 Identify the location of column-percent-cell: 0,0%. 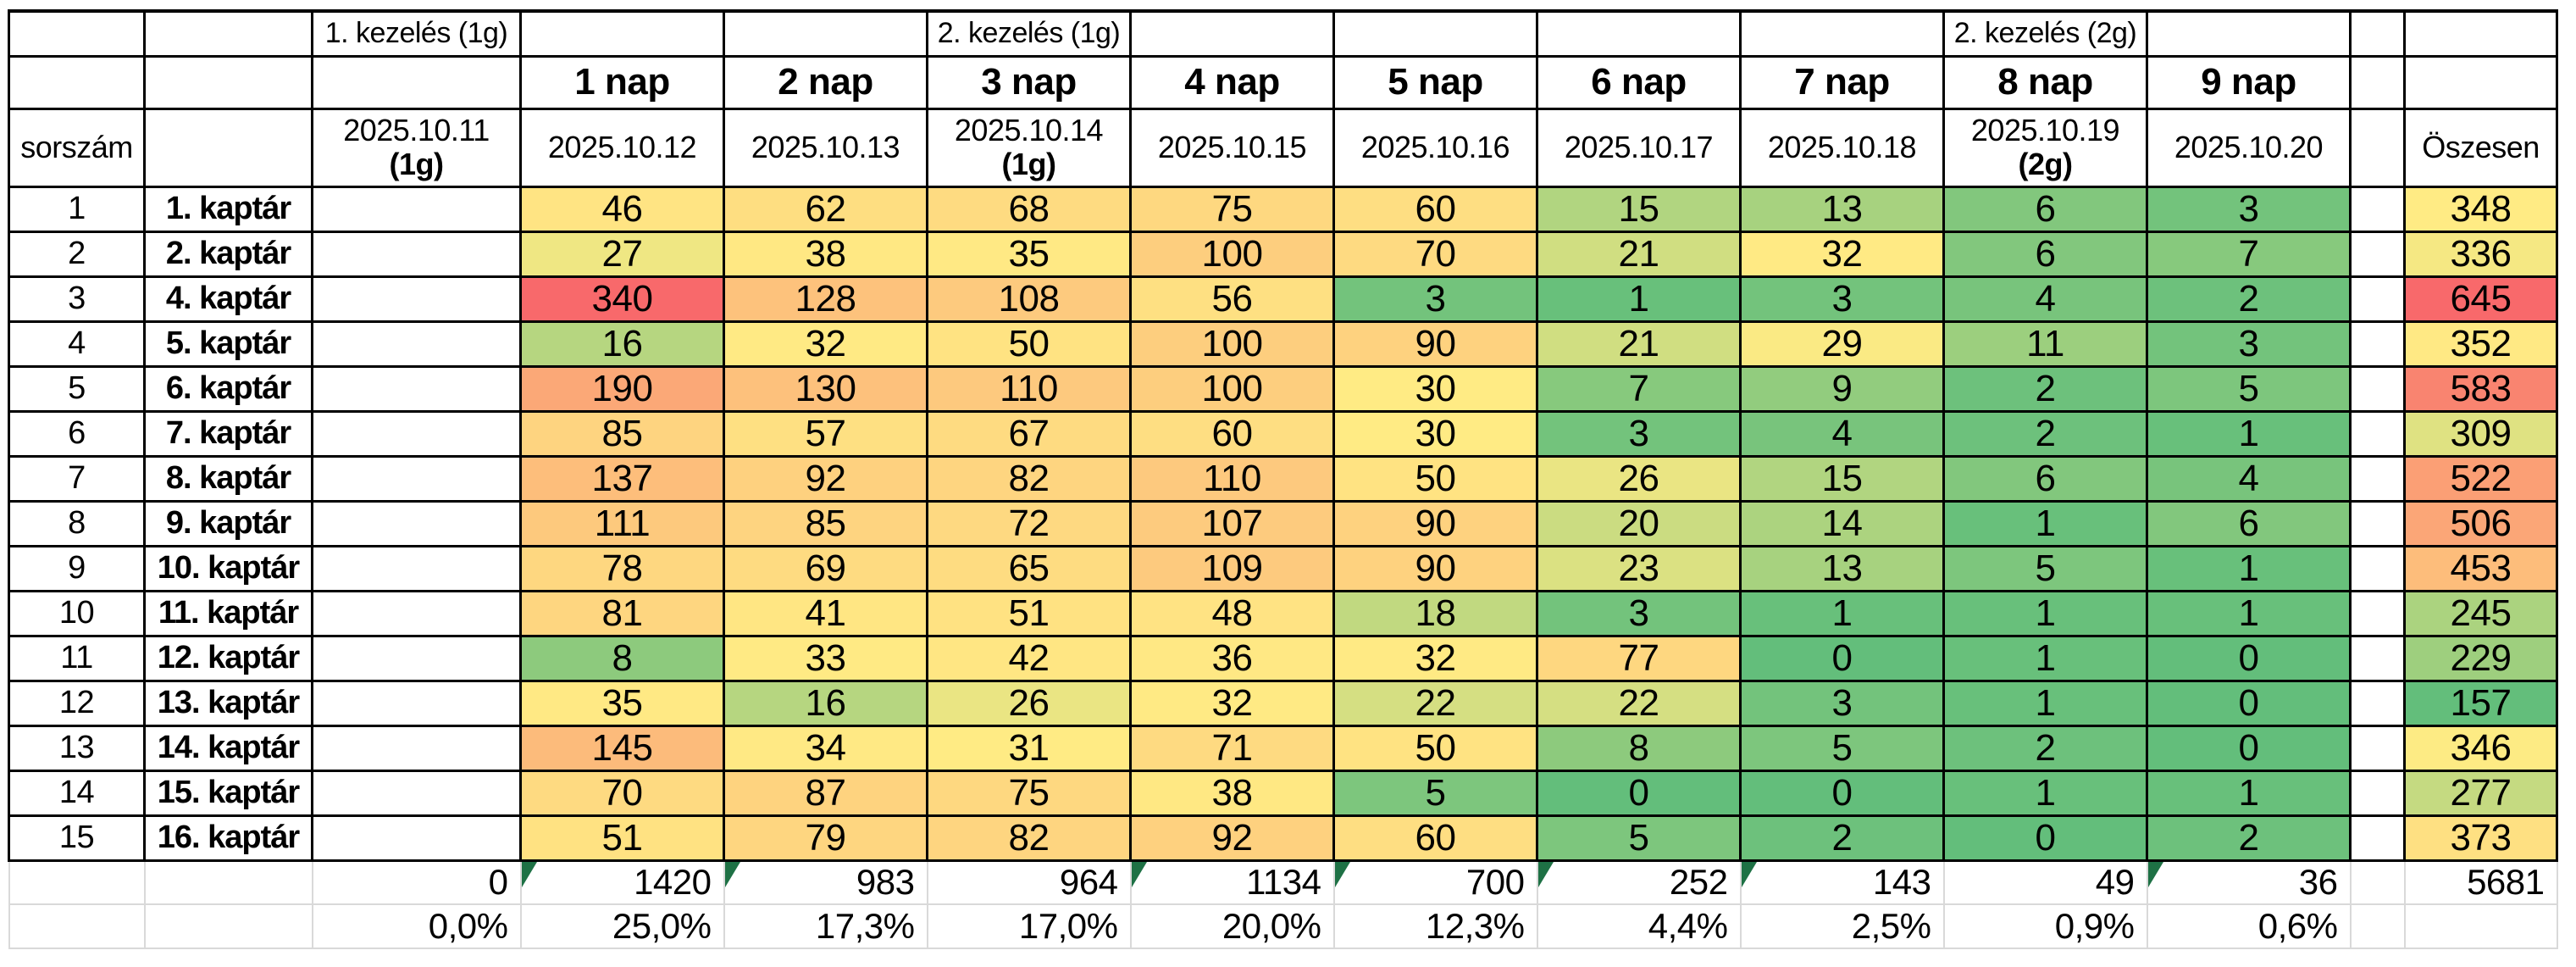
(416, 926).